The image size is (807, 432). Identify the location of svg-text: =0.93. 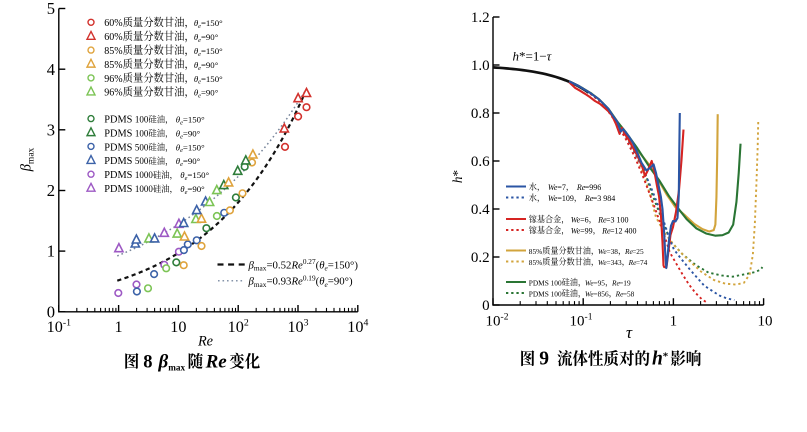
(278, 282).